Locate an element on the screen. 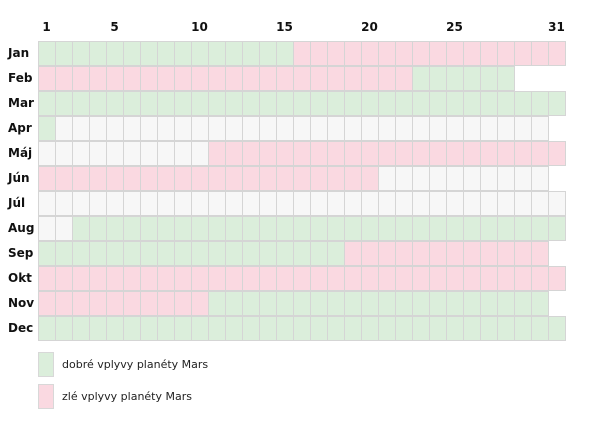 This screenshot has height=430, width=590. legend-swatch-bad is located at coordinates (46, 396).